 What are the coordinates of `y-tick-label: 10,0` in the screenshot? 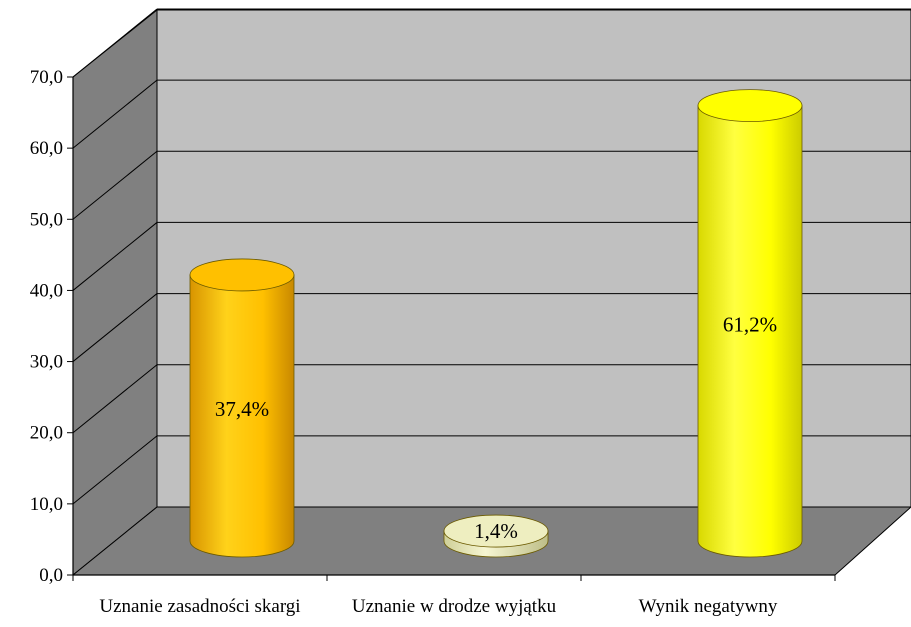 It's located at (46, 504).